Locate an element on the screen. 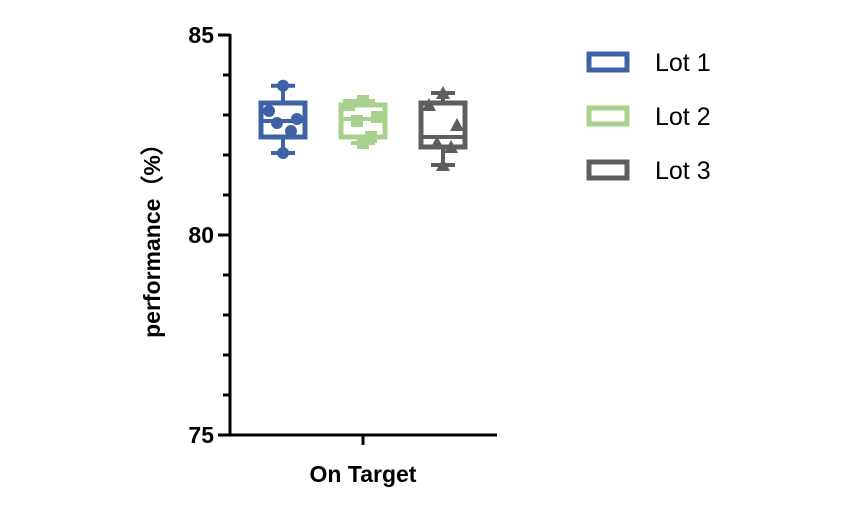 Image resolution: width=848 pixels, height=511 pixels. legend-item: Lot 1 is located at coordinates (648, 63).